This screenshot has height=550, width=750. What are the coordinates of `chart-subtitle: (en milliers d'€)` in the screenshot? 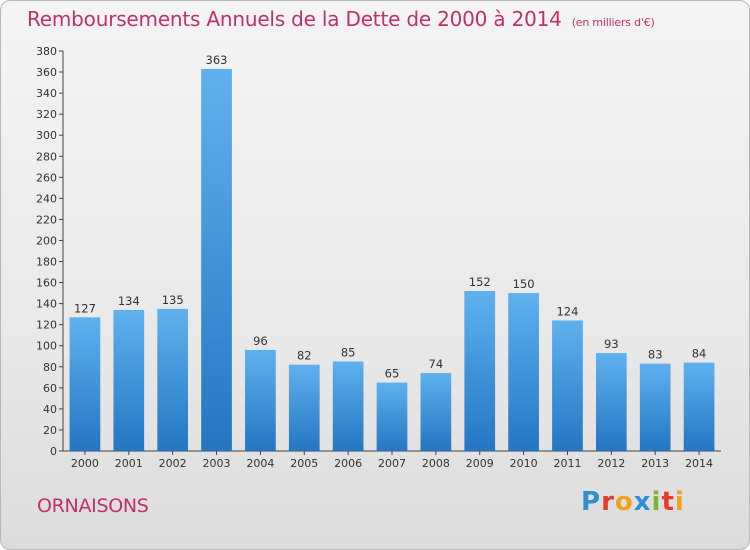 It's located at (613, 22).